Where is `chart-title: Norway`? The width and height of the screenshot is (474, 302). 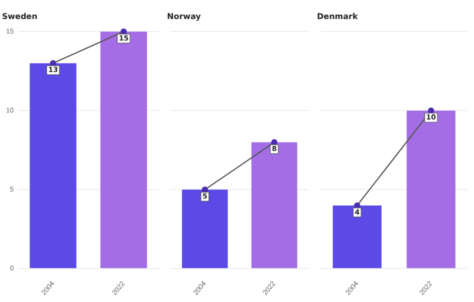 chart-title: Norway is located at coordinates (184, 16).